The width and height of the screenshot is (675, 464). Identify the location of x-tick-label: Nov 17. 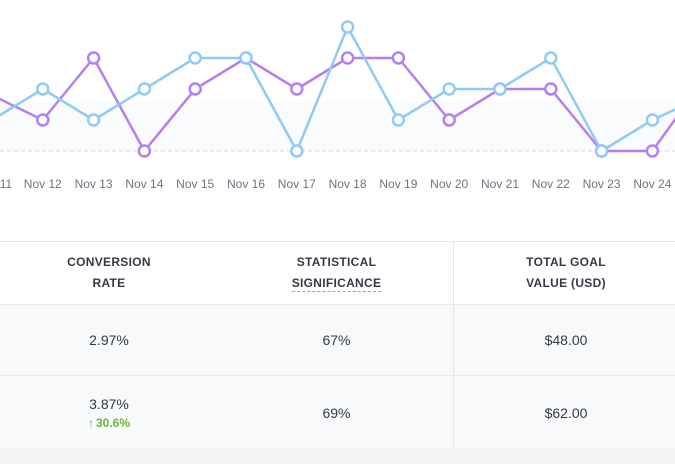
(297, 184).